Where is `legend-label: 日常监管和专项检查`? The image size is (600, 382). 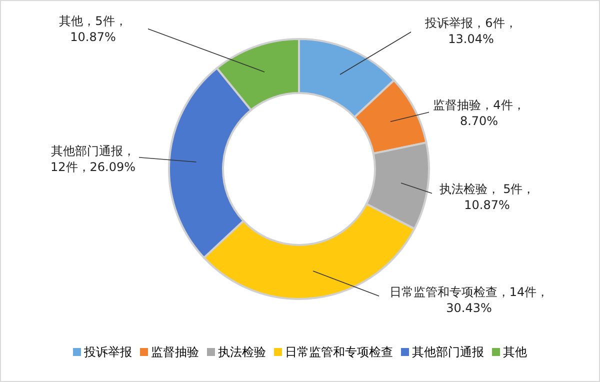 legend-label: 日常监管和专项检查 is located at coordinates (338, 352).